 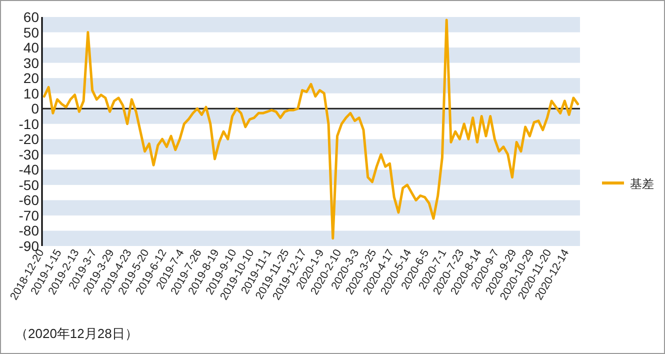 What do you see at coordinates (31, 62) in the screenshot?
I see `y-tick-label: 30` at bounding box center [31, 62].